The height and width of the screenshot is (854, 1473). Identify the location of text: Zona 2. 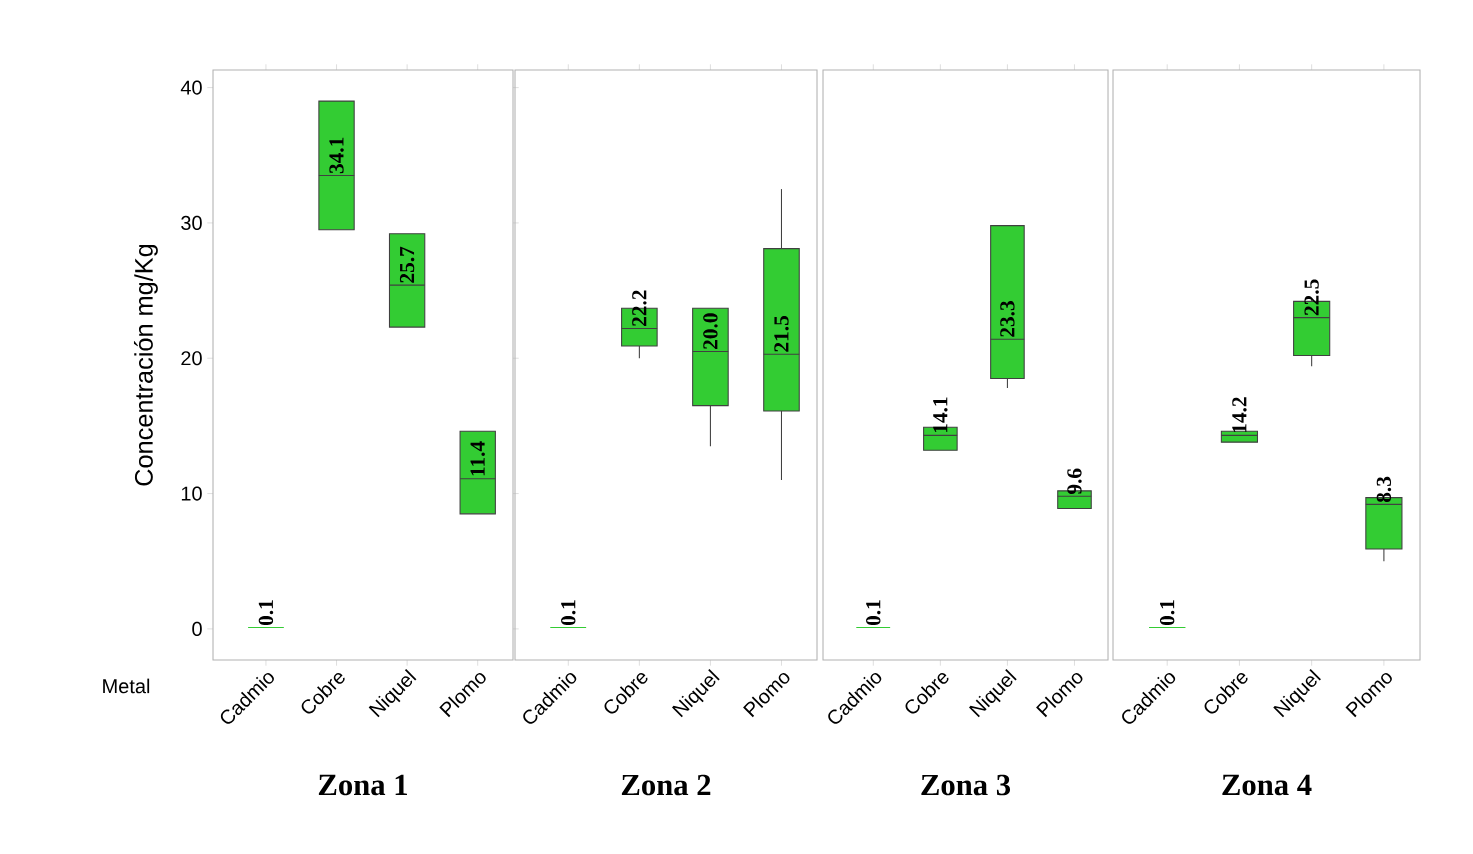
(666, 785).